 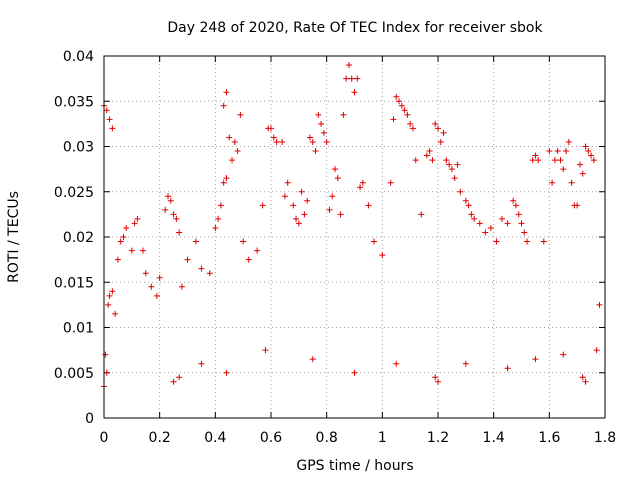 I want to click on x-tick-label: 1, so click(x=382, y=438).